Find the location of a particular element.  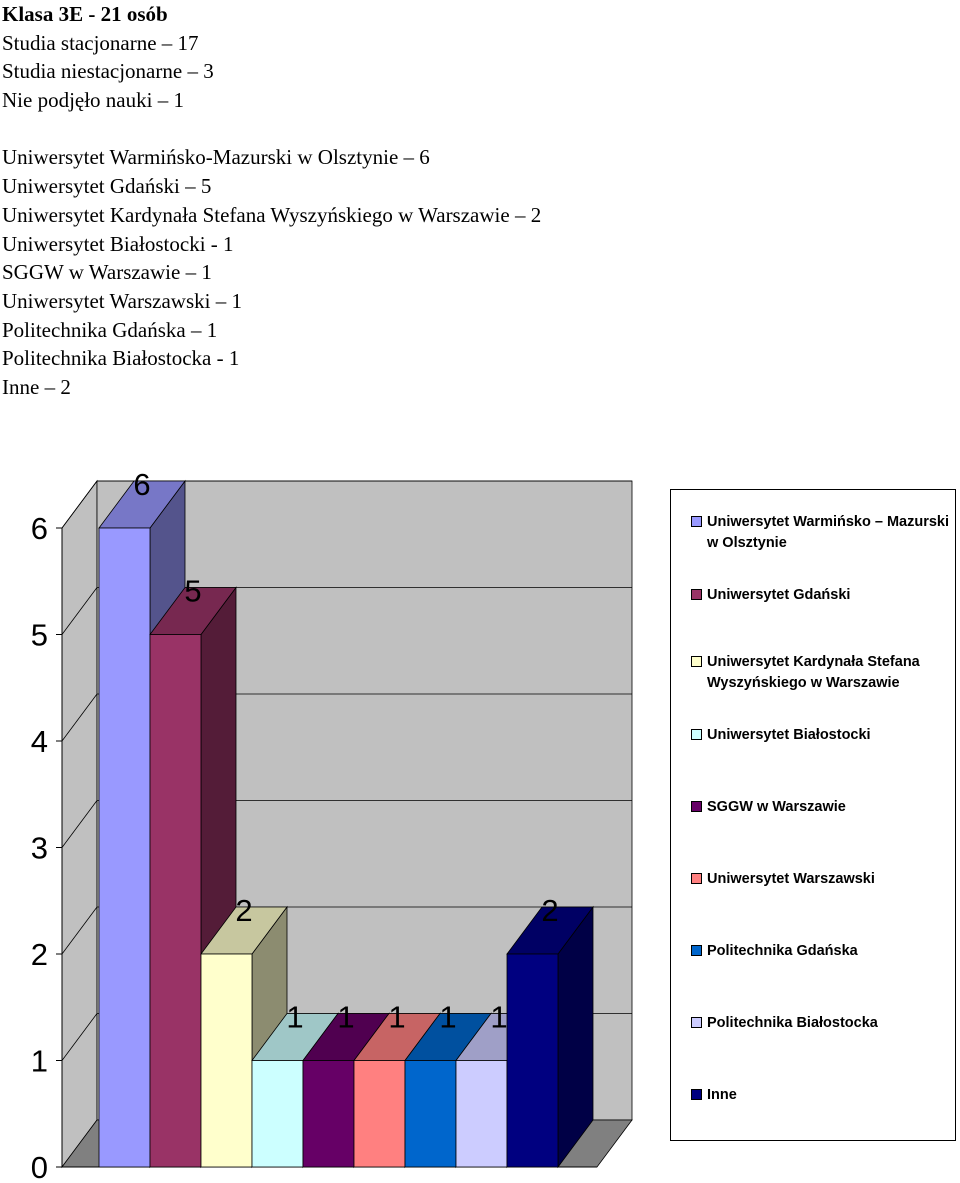

legend-label: Politechnika Gdańska is located at coordinates (782, 951).